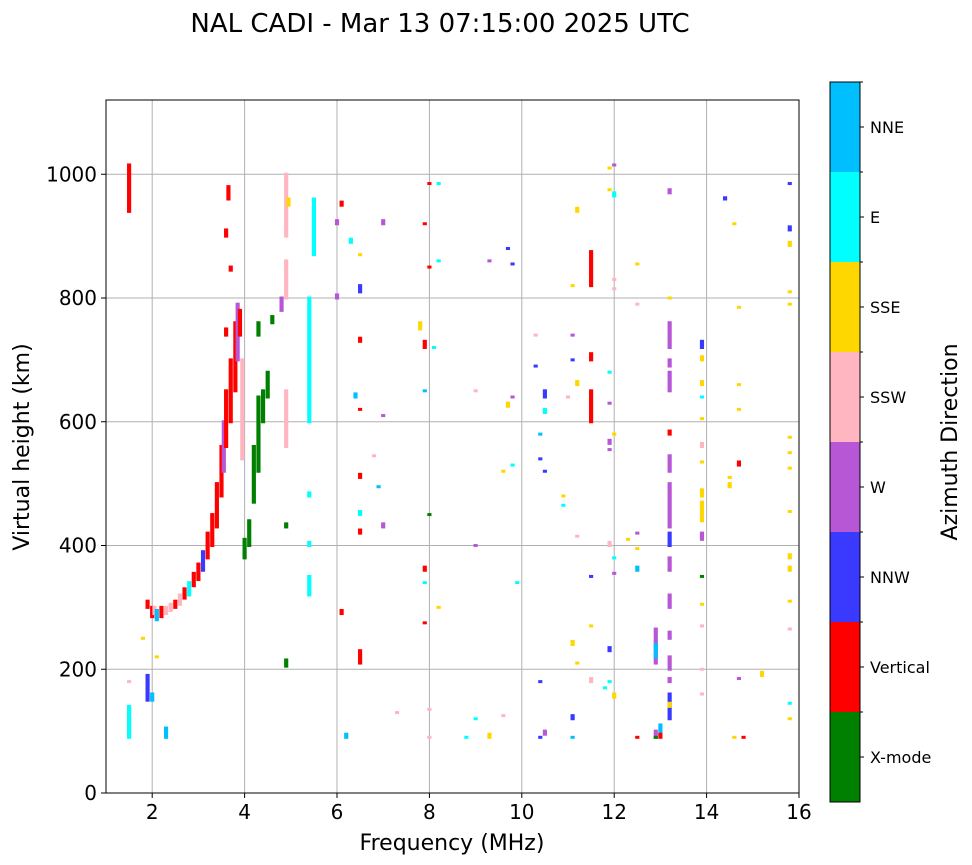 Image resolution: width=972 pixels, height=865 pixels. Describe the element at coordinates (900, 667) in the screenshot. I see `colorbar-label-vertical: Vertical` at that location.